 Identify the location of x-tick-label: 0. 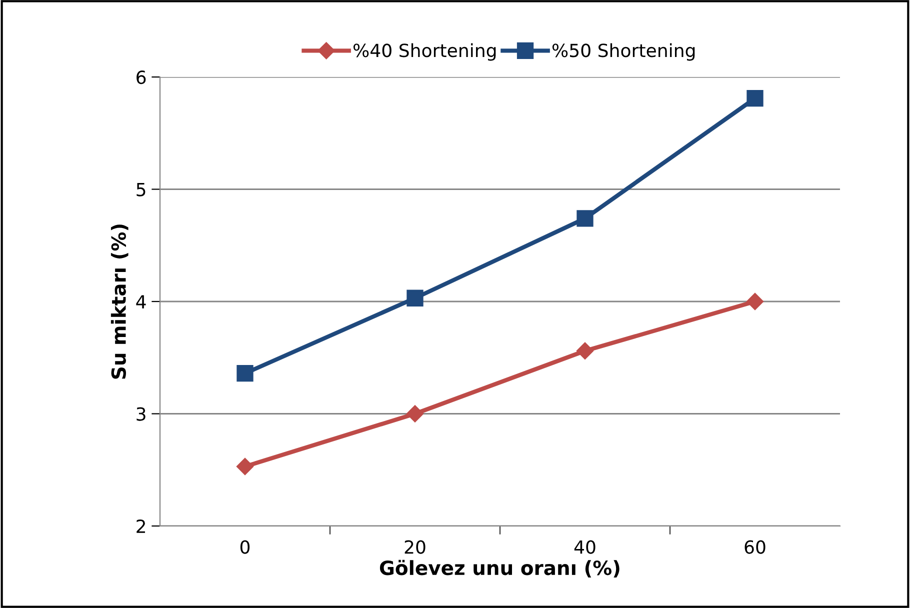
(245, 547).